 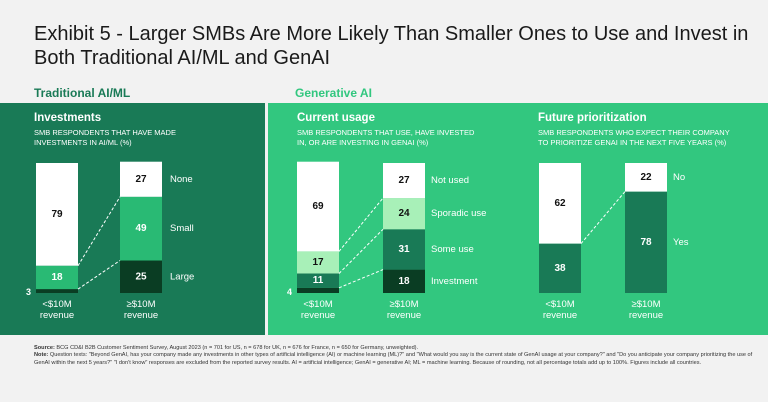 I want to click on bar-usage-small-not-used, so click(x=318, y=206).